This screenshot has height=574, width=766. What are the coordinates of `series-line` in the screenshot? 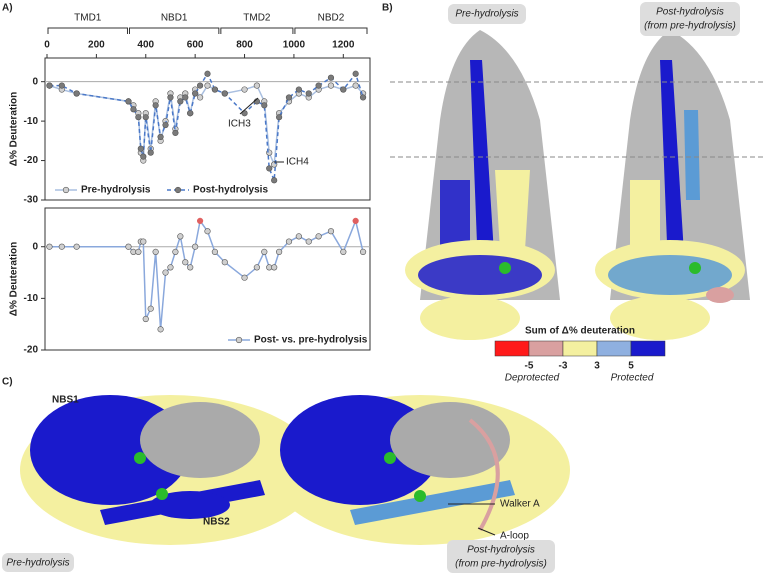 It's located at (206, 124).